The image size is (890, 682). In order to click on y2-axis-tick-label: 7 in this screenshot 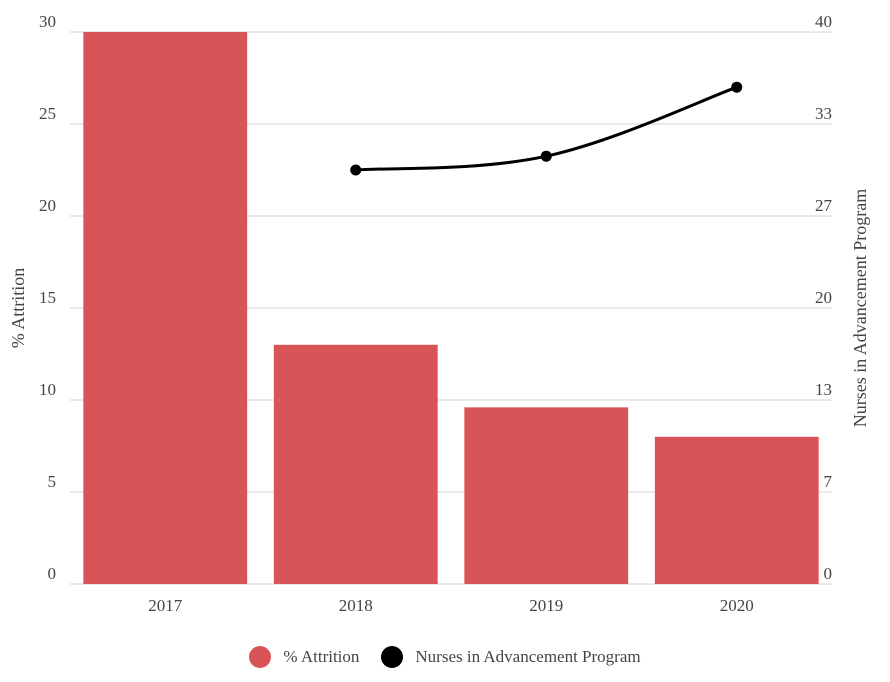, I will do `click(828, 481)`.